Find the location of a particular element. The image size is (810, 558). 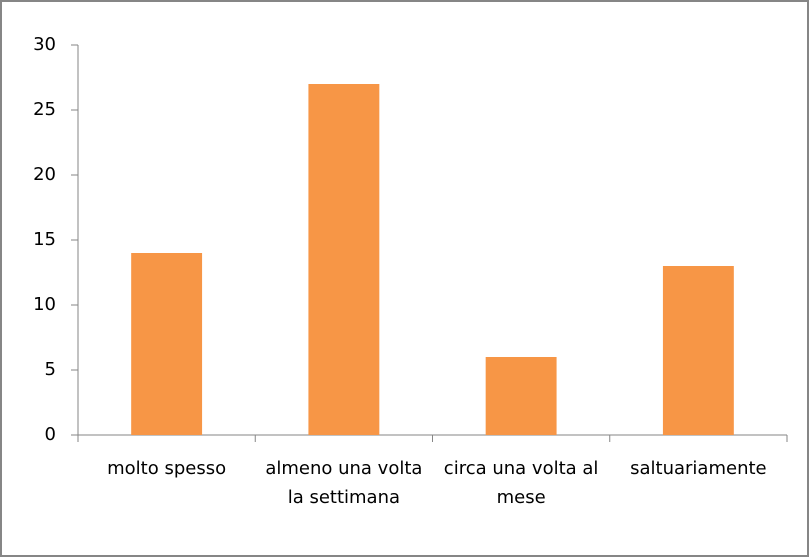

y-tick-label: 15 is located at coordinates (44, 239).